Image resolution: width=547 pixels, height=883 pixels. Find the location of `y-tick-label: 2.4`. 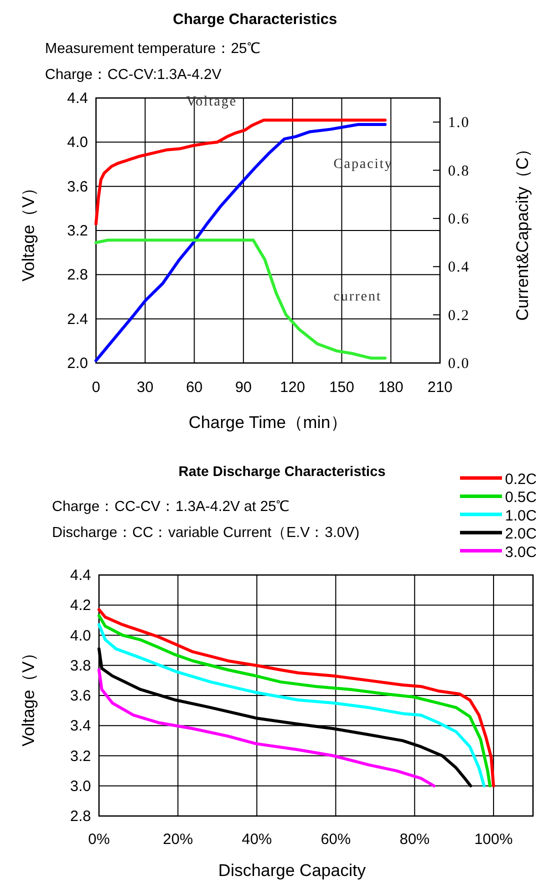

y-tick-label: 2.4 is located at coordinates (77, 319).